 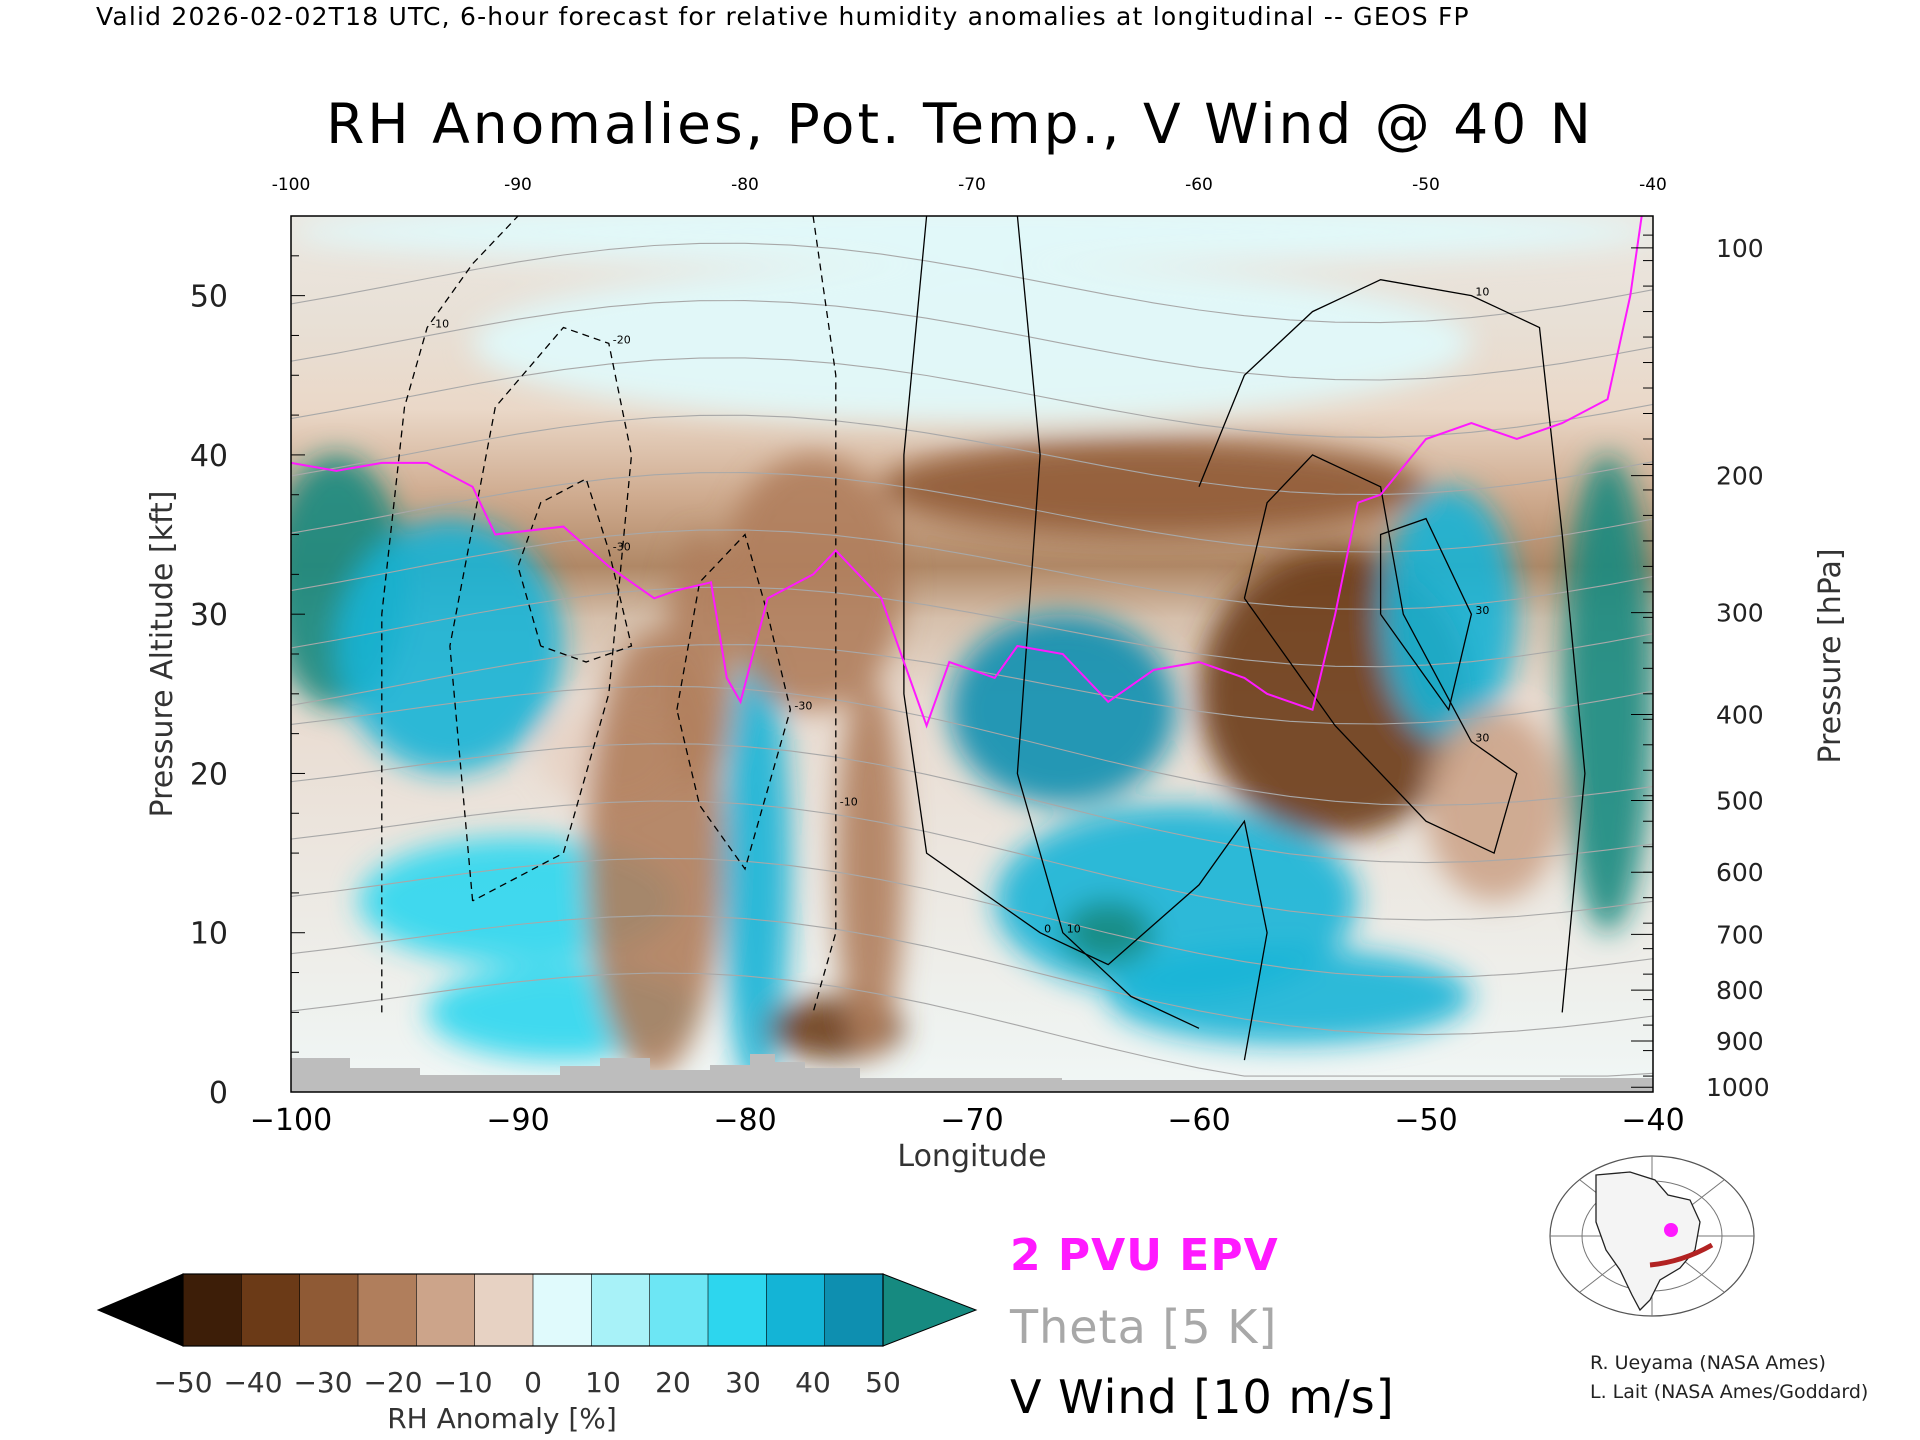 What do you see at coordinates (743, 1382) in the screenshot?
I see `colorbar-tick-label: 30` at bounding box center [743, 1382].